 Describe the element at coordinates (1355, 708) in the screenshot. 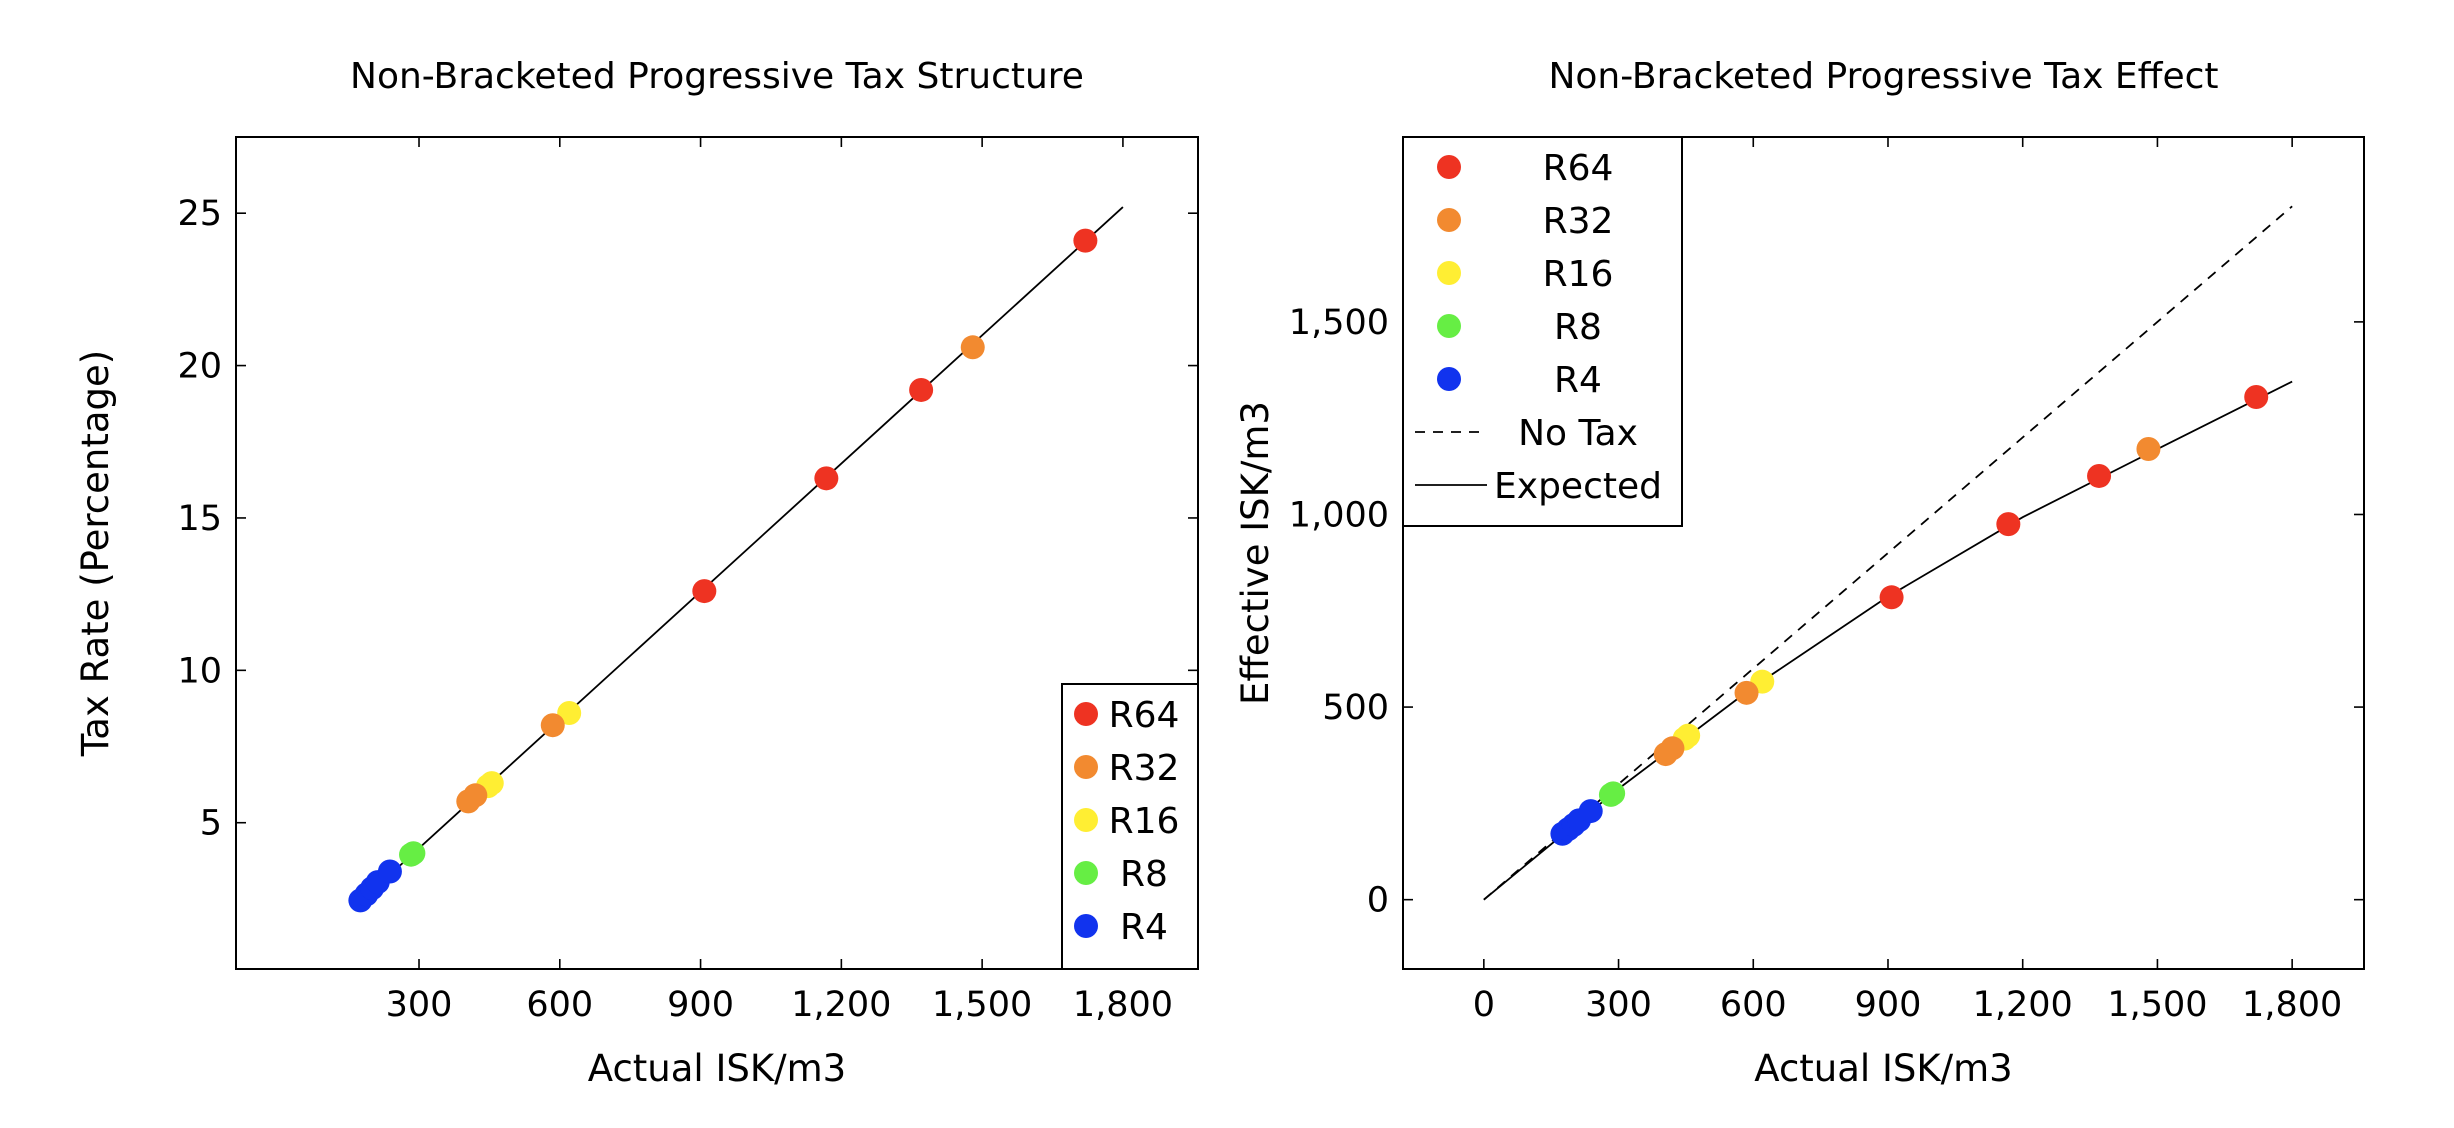

I see `y-tick-label: 500` at that location.